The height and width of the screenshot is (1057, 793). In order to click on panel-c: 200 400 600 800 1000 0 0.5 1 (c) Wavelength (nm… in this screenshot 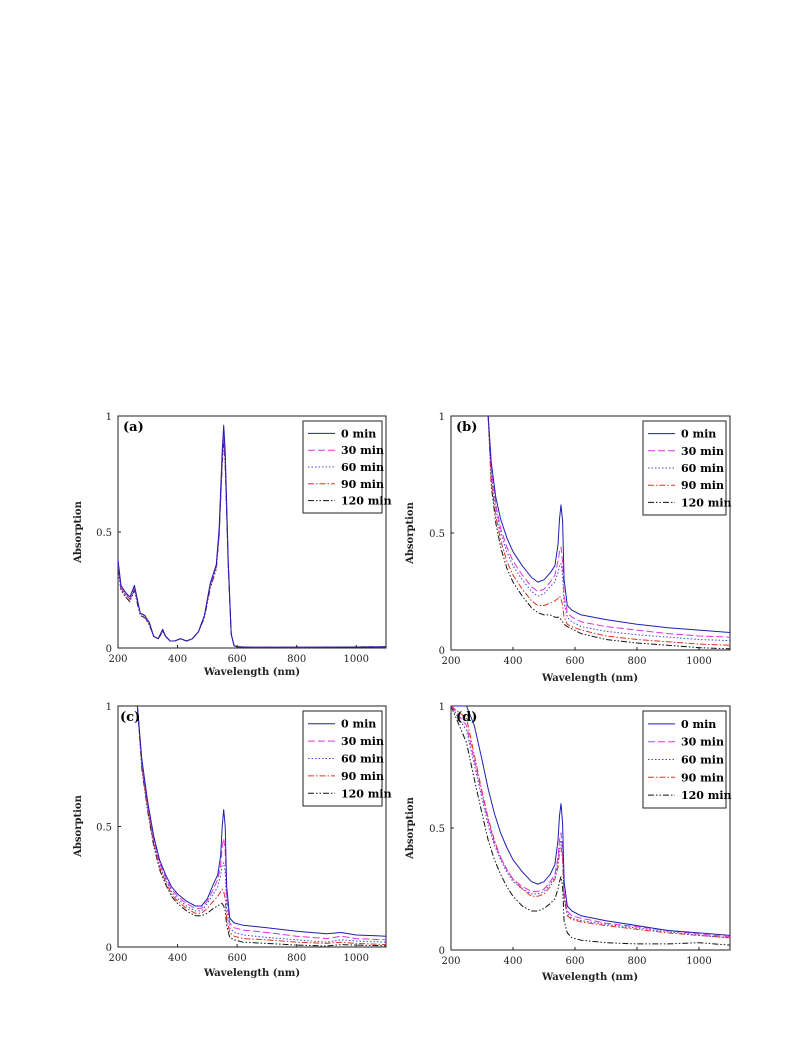, I will do `click(232, 840)`.